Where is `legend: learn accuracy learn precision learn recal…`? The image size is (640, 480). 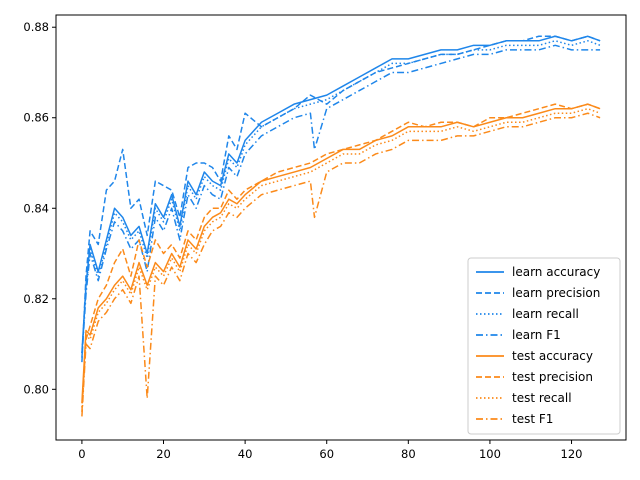 legend: learn accuracy learn precision learn recal… is located at coordinates (544, 346).